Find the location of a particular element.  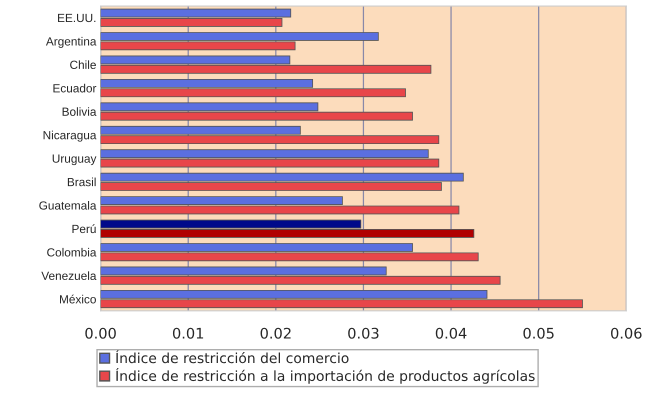

y-tick-label: EE.UU. is located at coordinates (77, 18).